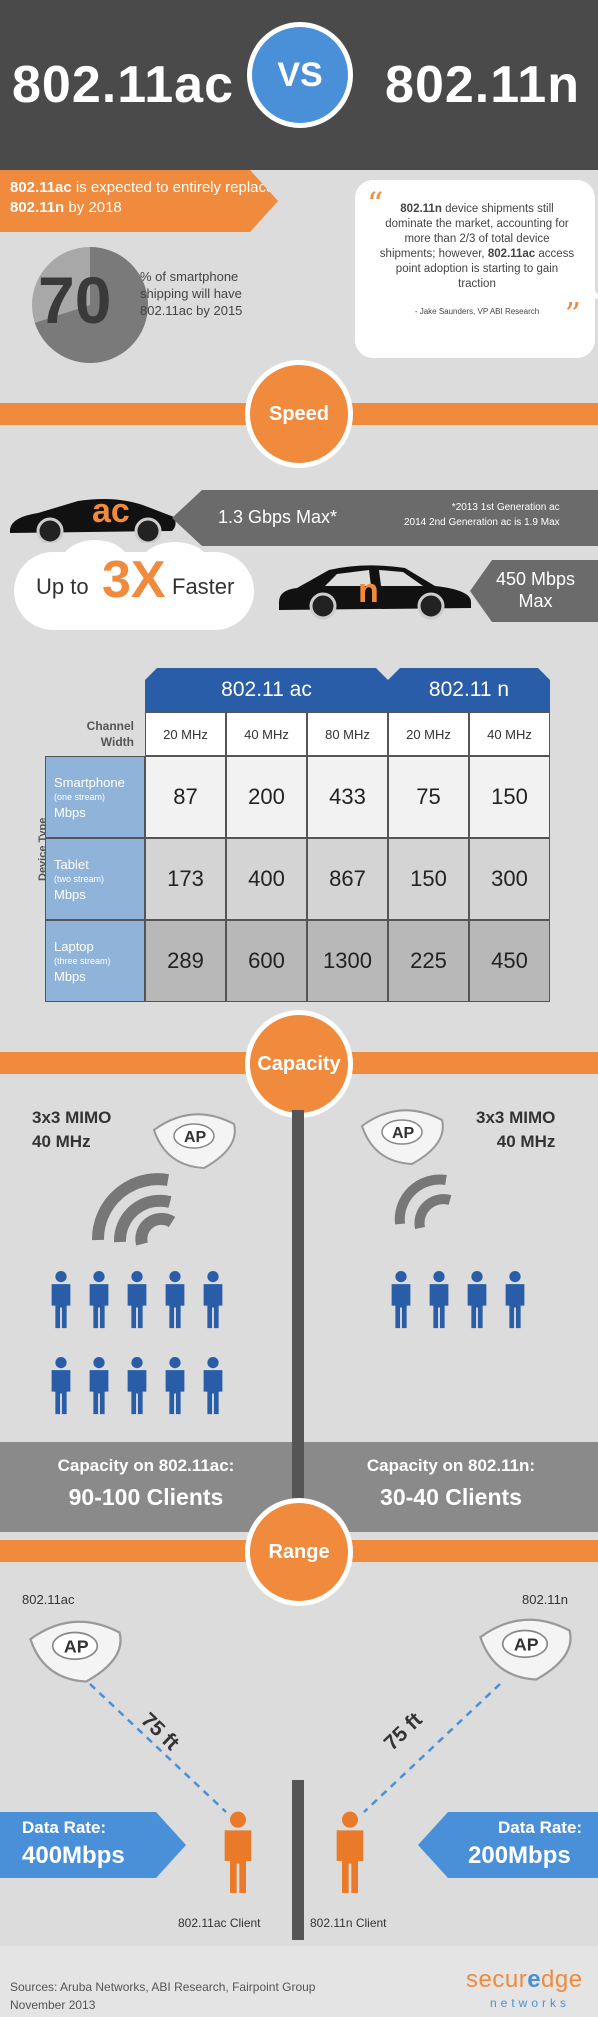  I want to click on n-max-2: Max, so click(535, 601).